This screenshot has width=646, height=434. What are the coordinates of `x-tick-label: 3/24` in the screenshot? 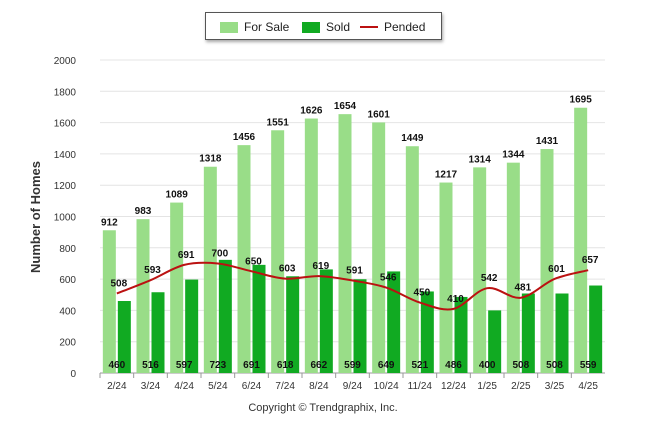 It's located at (151, 386).